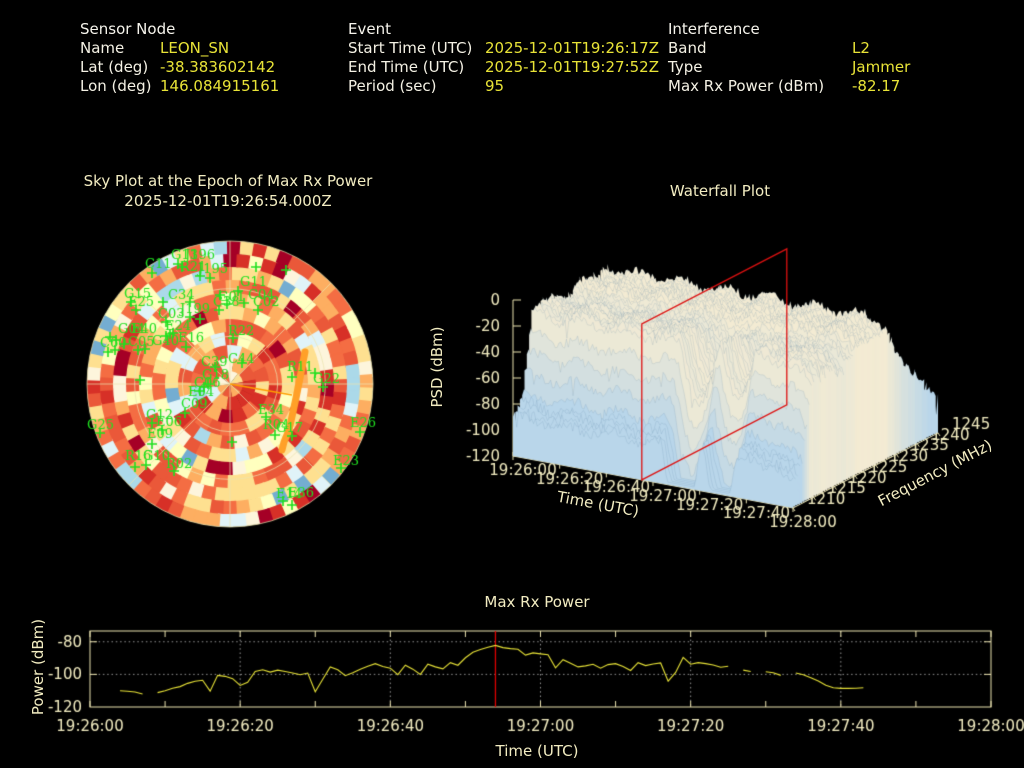 This screenshot has width=1024, height=768. What do you see at coordinates (228, 201) in the screenshot?
I see `sky-plot-title-line2: 2025-12-01T19:26:54.000Z` at bounding box center [228, 201].